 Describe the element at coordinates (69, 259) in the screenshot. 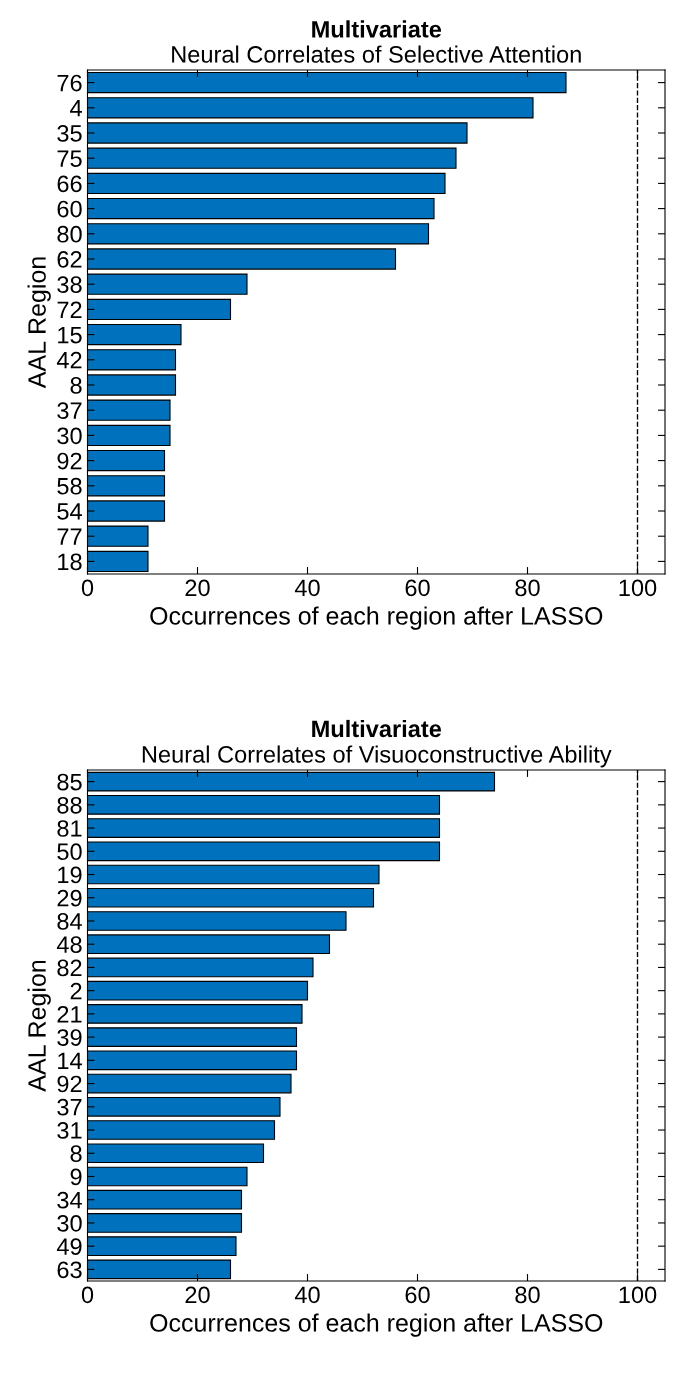

I see `y-tick-label: 62` at that location.